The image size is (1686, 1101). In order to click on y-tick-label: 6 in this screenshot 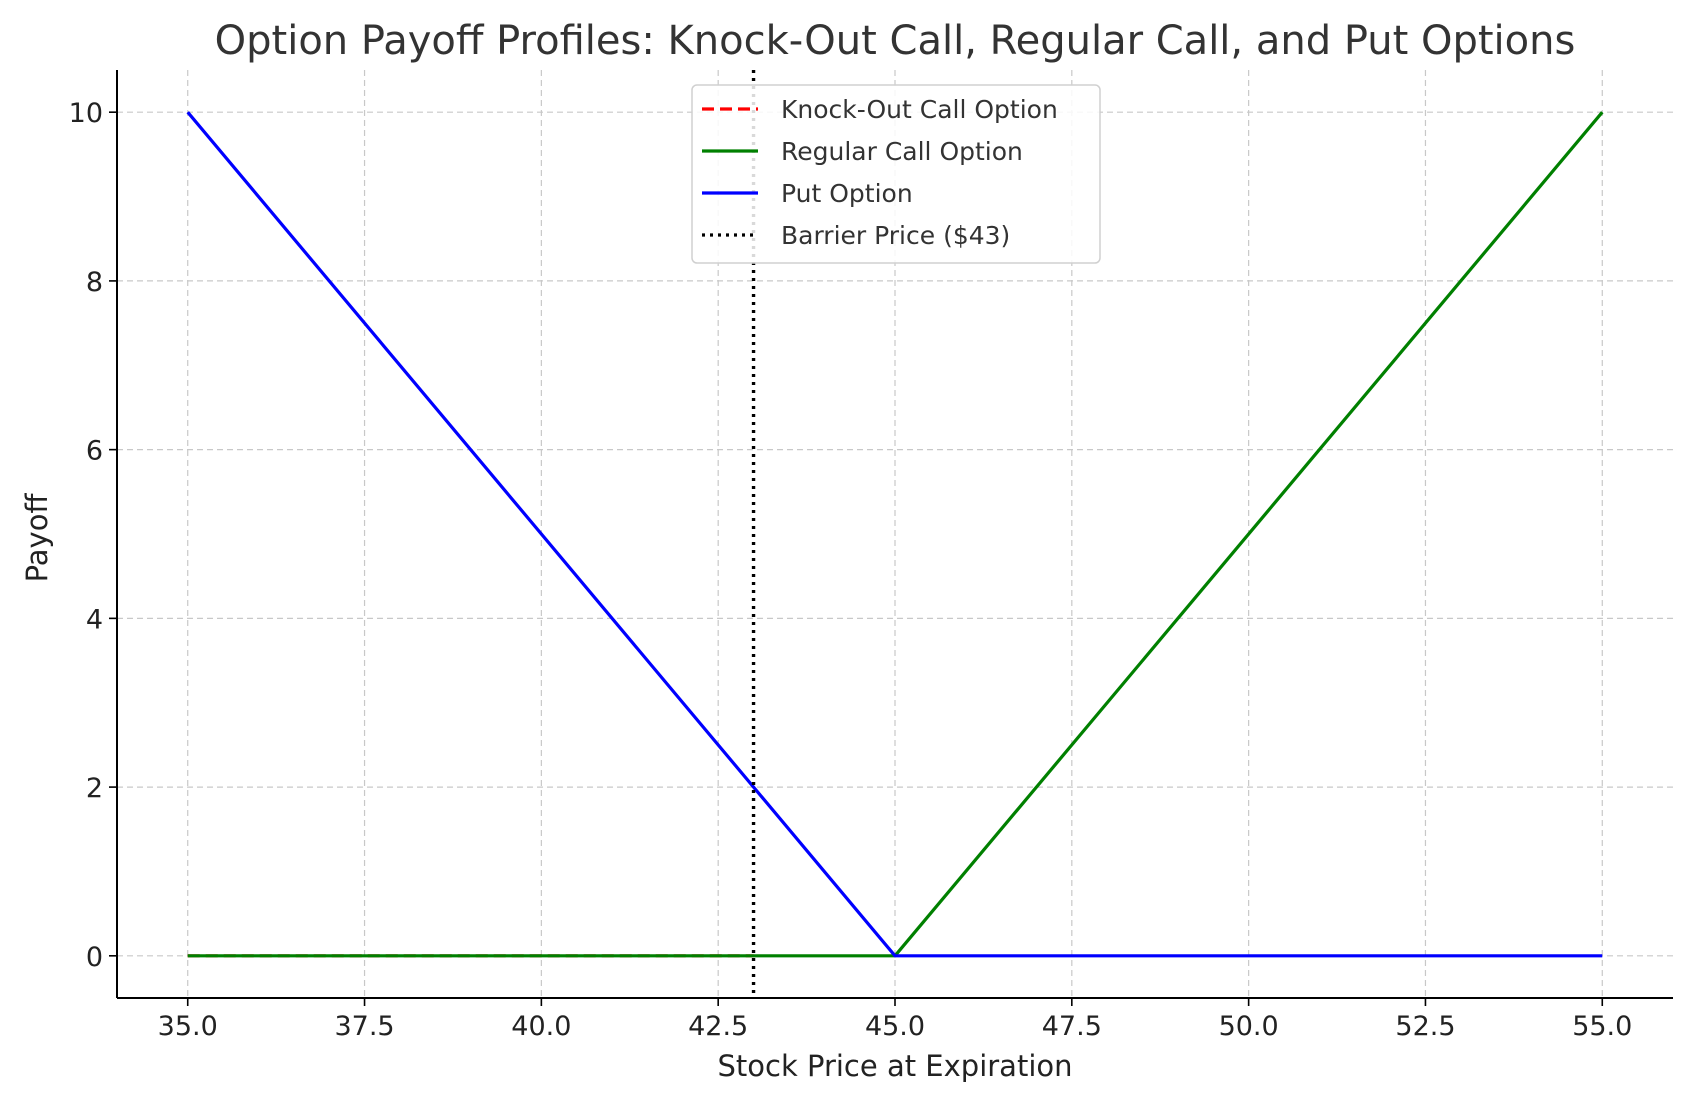, I will do `click(94, 451)`.